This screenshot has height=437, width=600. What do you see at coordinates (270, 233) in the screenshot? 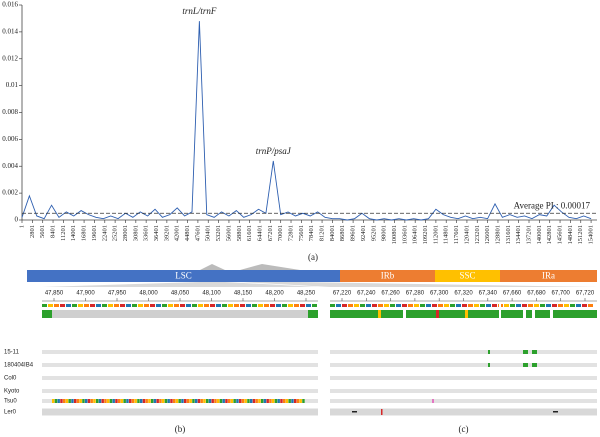
I see `x-tick-label: 67201` at bounding box center [270, 233].